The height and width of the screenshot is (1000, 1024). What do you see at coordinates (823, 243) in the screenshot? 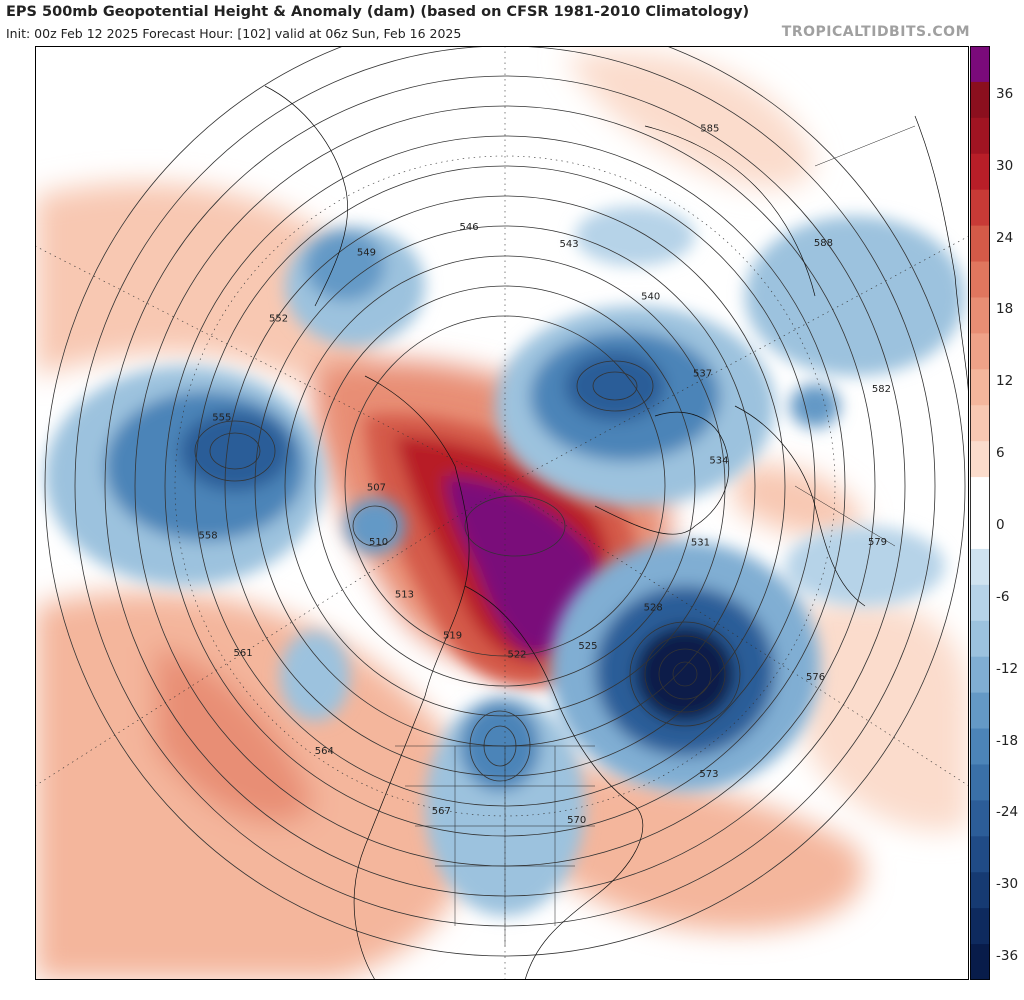
I see `contour-label: 588` at bounding box center [823, 243].